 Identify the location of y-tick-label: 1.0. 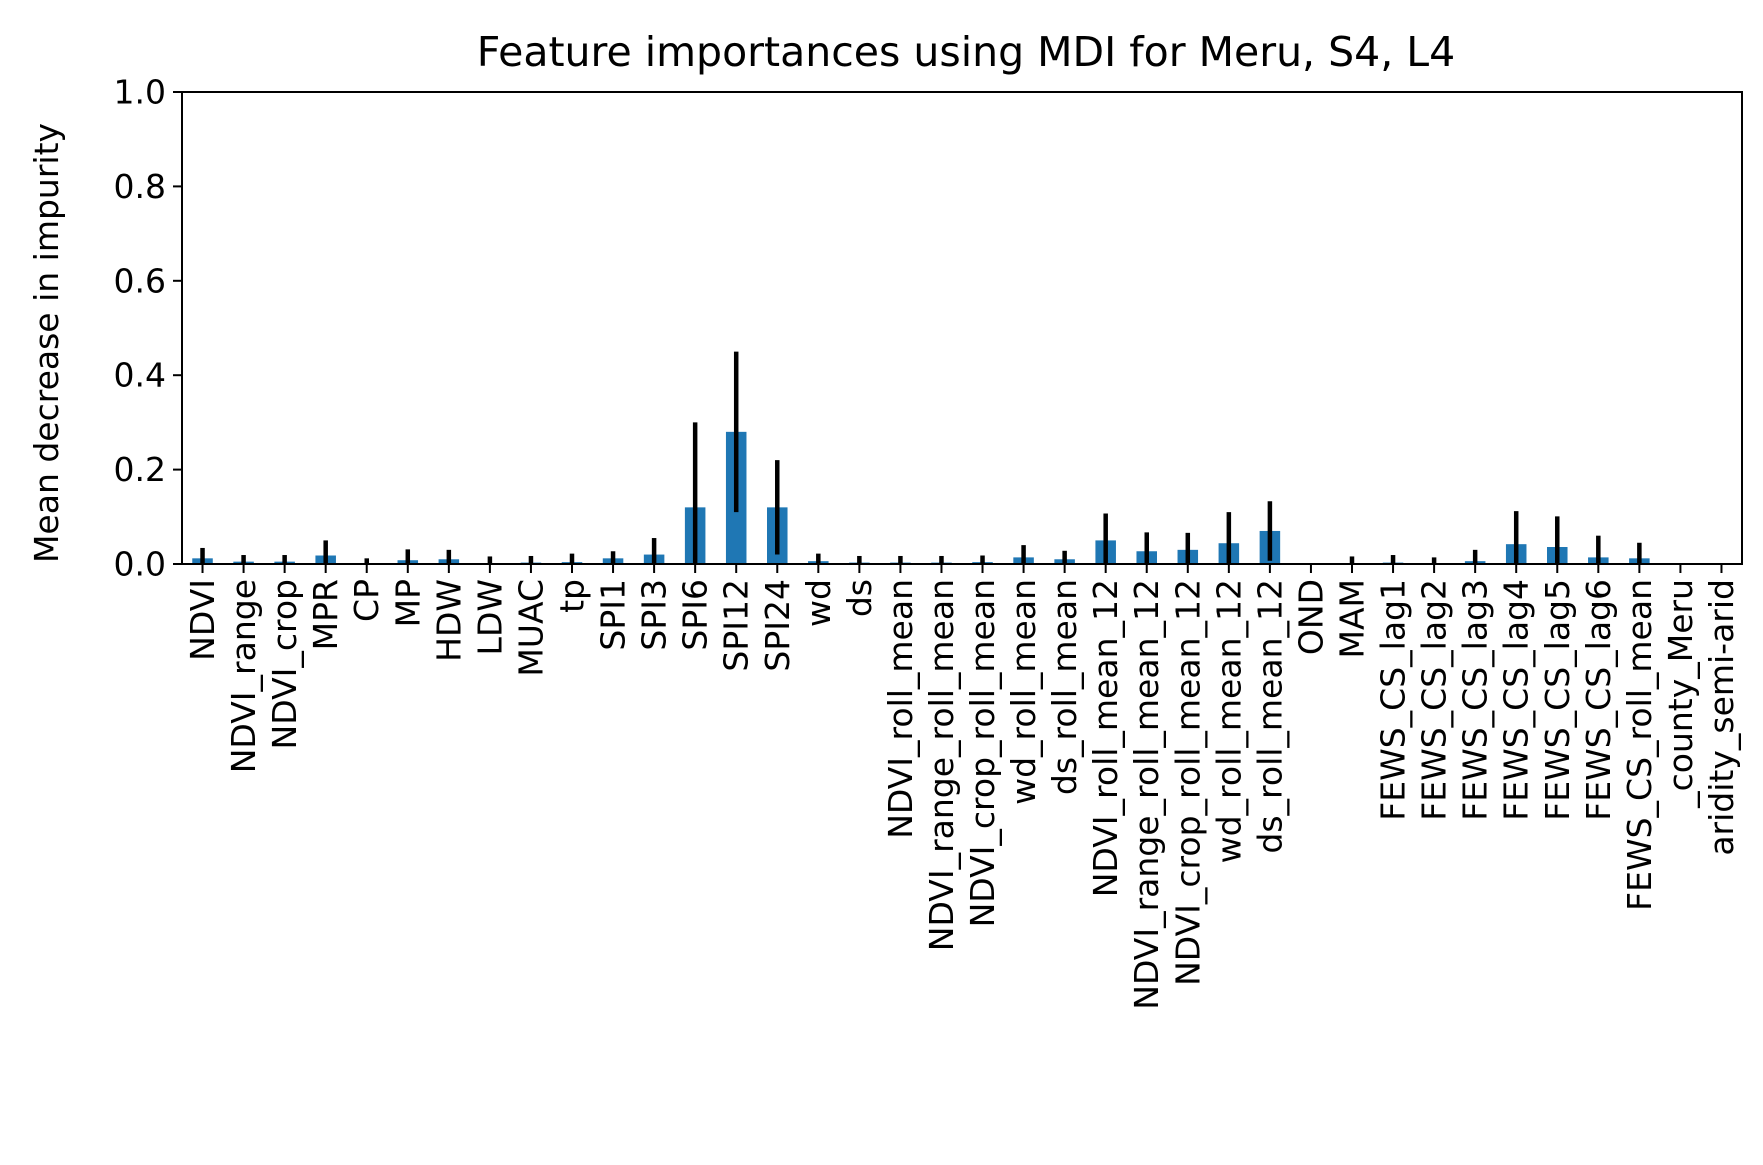
(140, 92).